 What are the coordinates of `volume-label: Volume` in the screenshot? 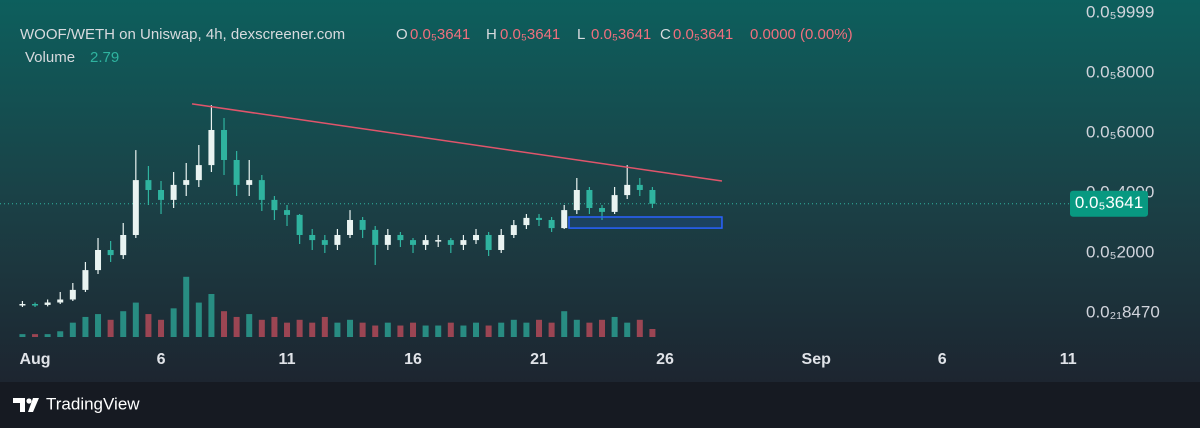 It's located at (50, 57).